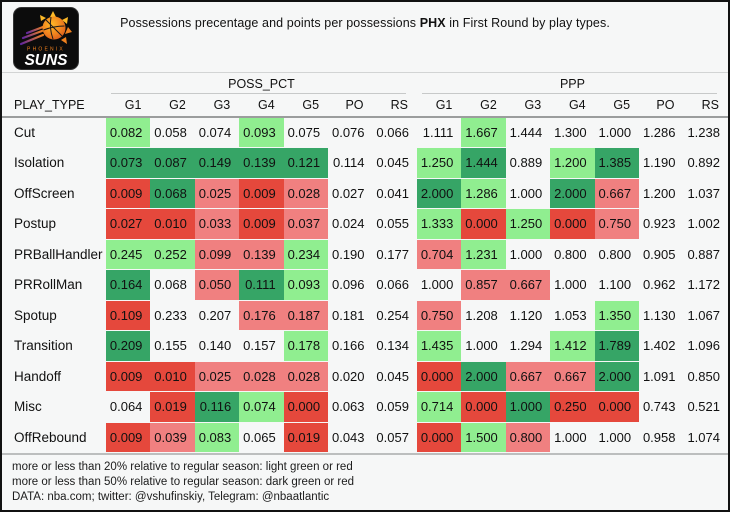 The image size is (730, 512). What do you see at coordinates (38, 376) in the screenshot?
I see `play-type-label: Handoff` at bounding box center [38, 376].